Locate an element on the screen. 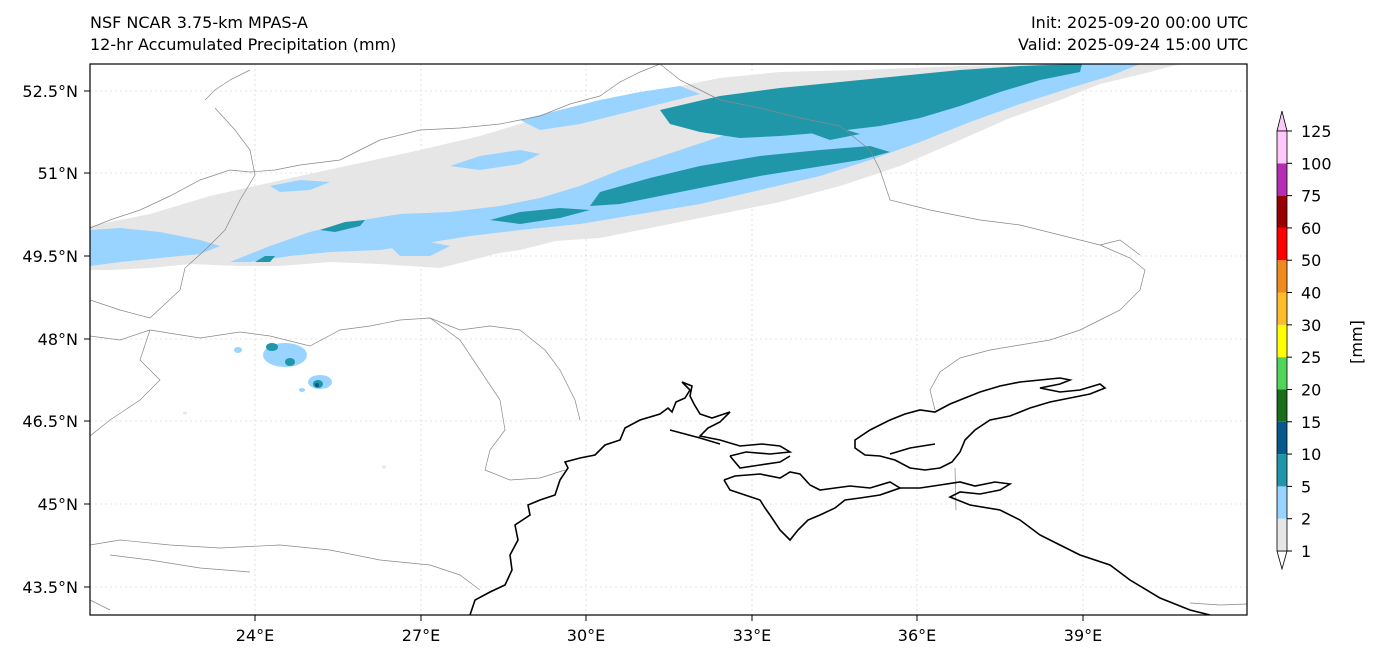 Image resolution: width=1378 pixels, height=660 pixels. colorbar-unit-label: [mm] is located at coordinates (1356, 342).